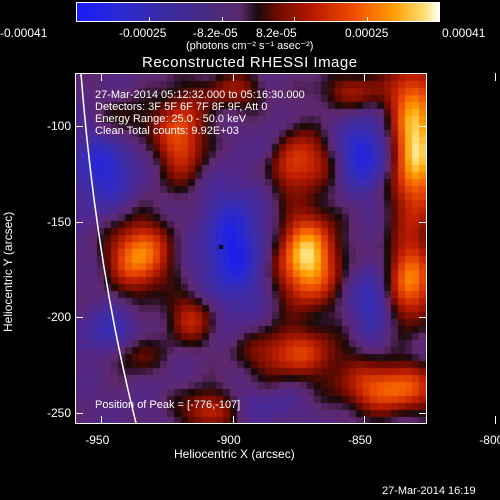  What do you see at coordinates (234, 454) in the screenshot?
I see `x-axis-title: Heliocentric X (arcsec)` at bounding box center [234, 454].